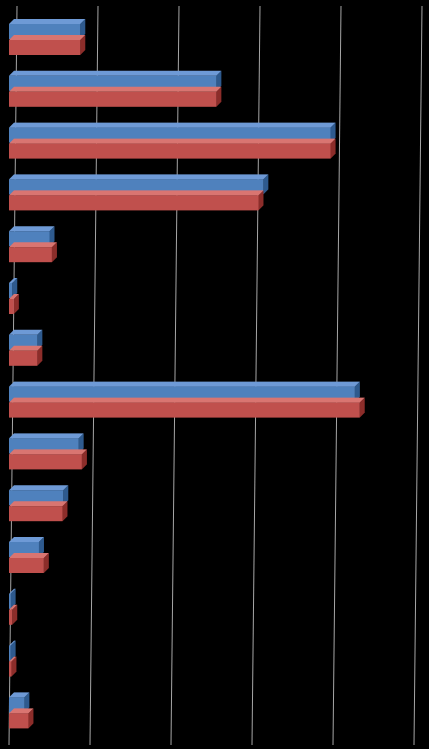  I want to click on bar-cat8-series2, so click(187, 407).